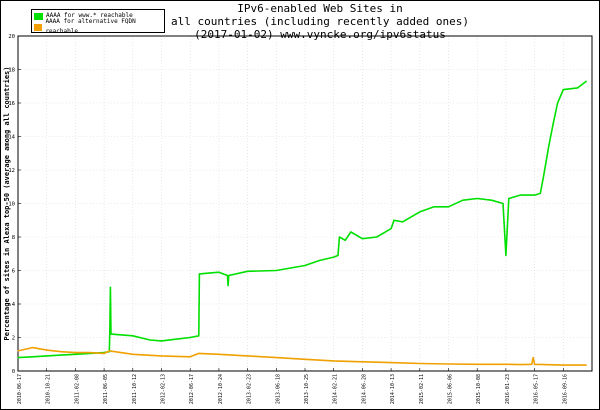  Describe the element at coordinates (77, 389) in the screenshot. I see `x-tick-label: 2011-02-08` at that location.